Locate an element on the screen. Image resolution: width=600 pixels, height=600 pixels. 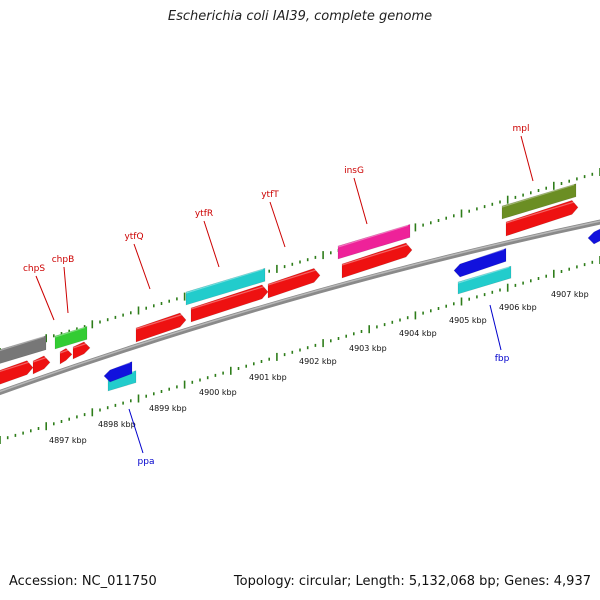
green-feature is located at coordinates (71, 337).